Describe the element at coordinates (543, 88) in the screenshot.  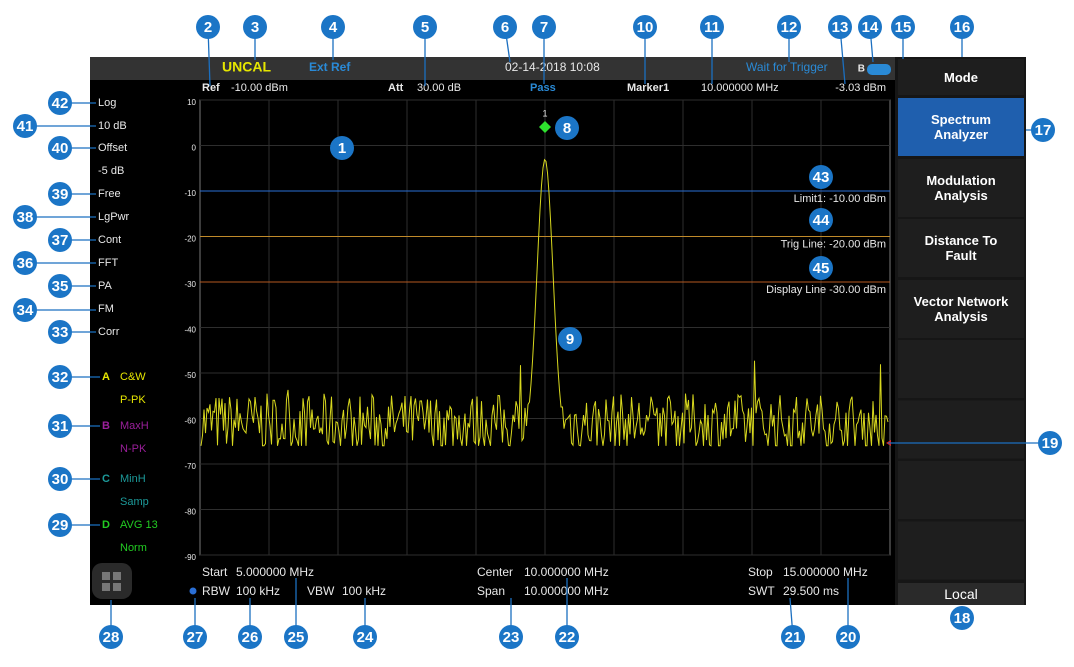
I see `pass-status: Pass` at that location.